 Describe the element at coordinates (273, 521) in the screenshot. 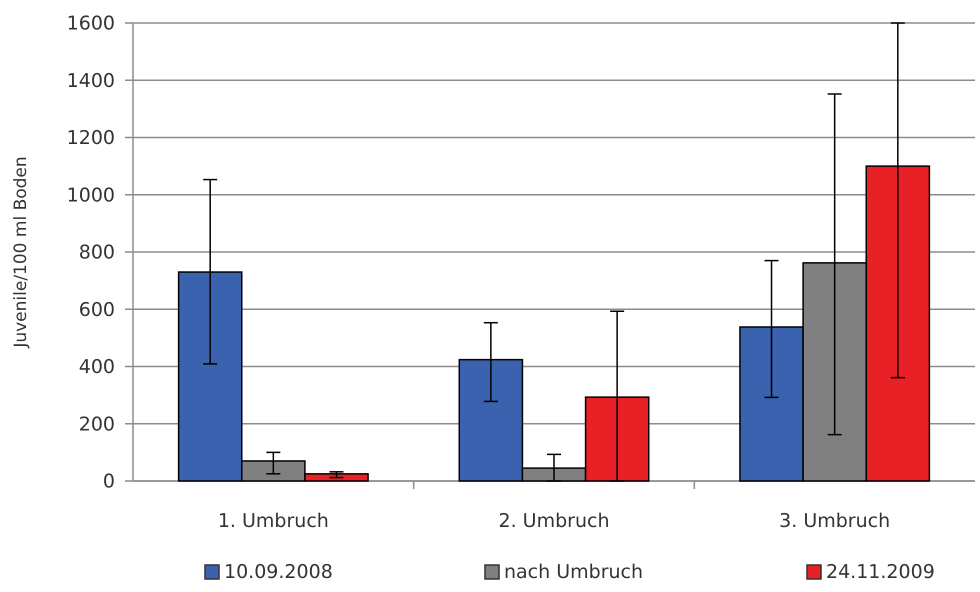

I see `x-tick-label: 1. Umbruch` at that location.